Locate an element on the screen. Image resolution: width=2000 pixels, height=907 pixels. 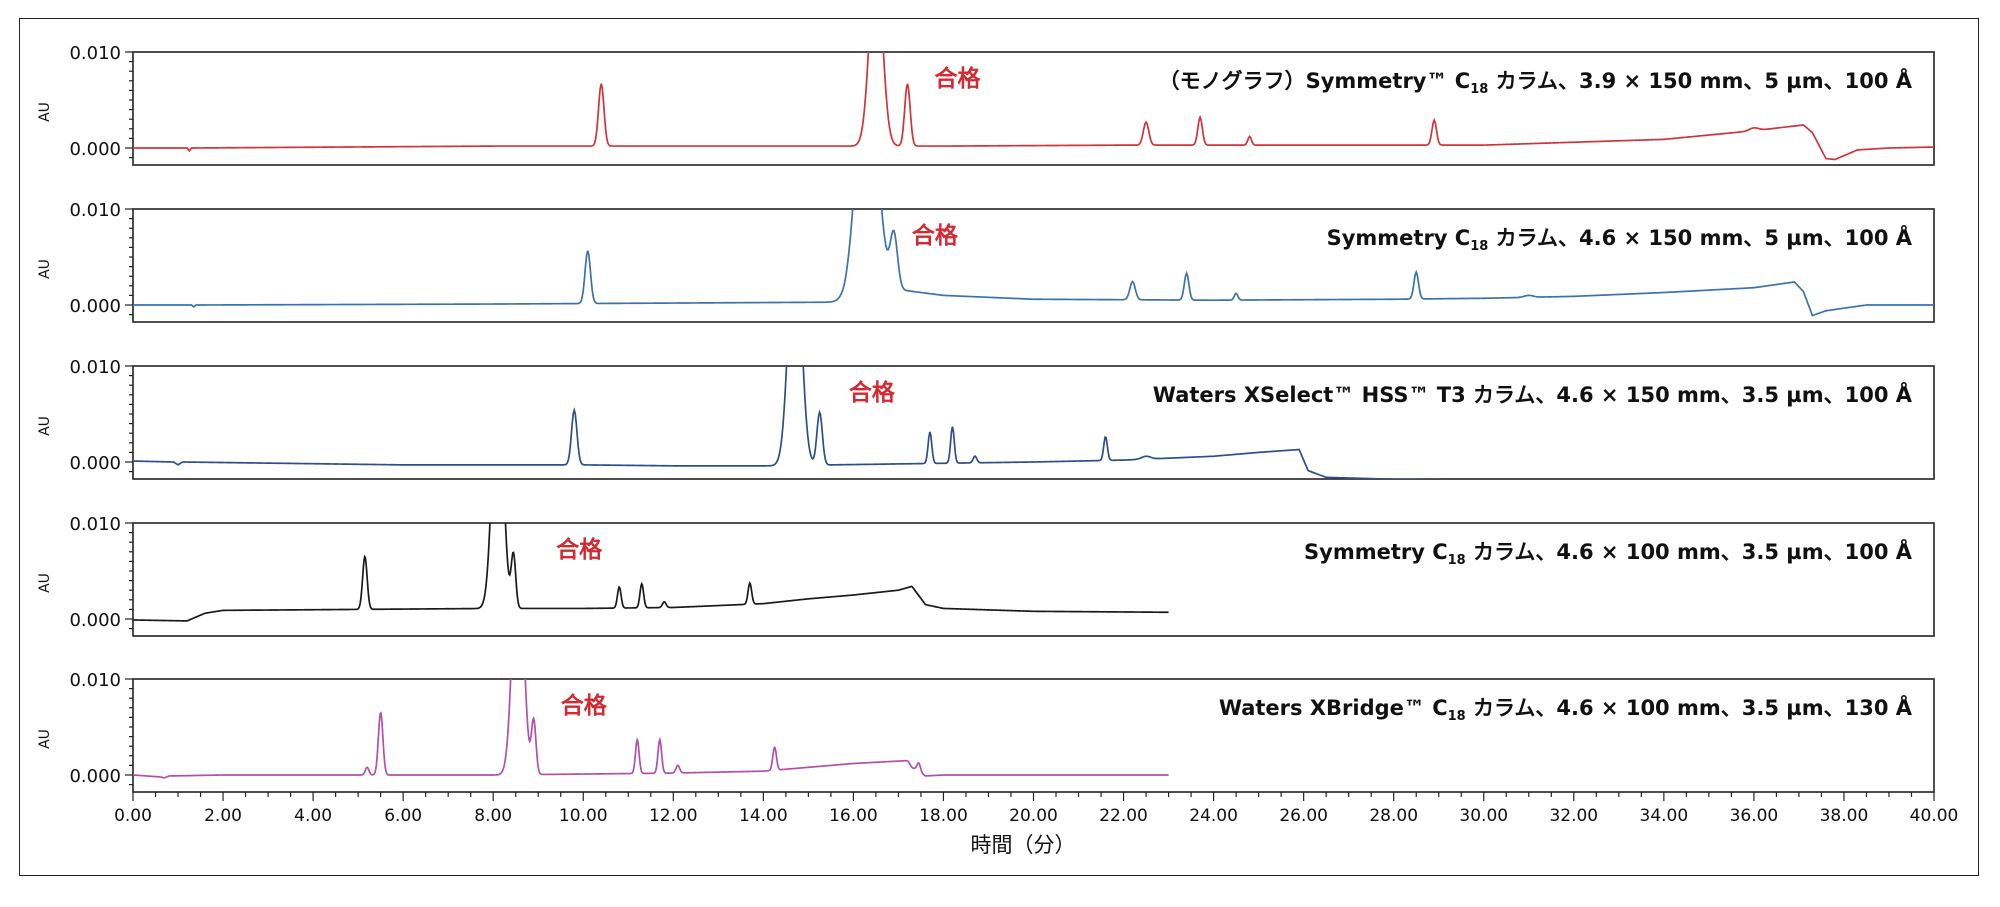
x-tick-label: 30.00 is located at coordinates (1483, 816).